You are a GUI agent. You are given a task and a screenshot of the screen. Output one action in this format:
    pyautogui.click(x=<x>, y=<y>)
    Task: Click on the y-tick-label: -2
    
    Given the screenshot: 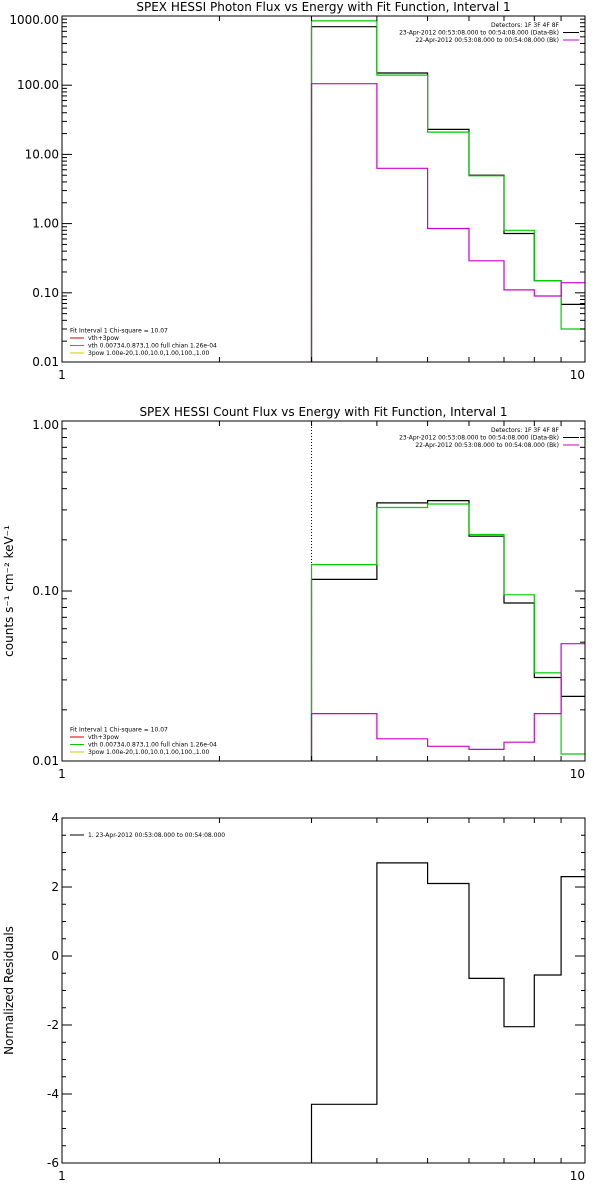 What is the action you would take?
    pyautogui.click(x=53, y=1025)
    